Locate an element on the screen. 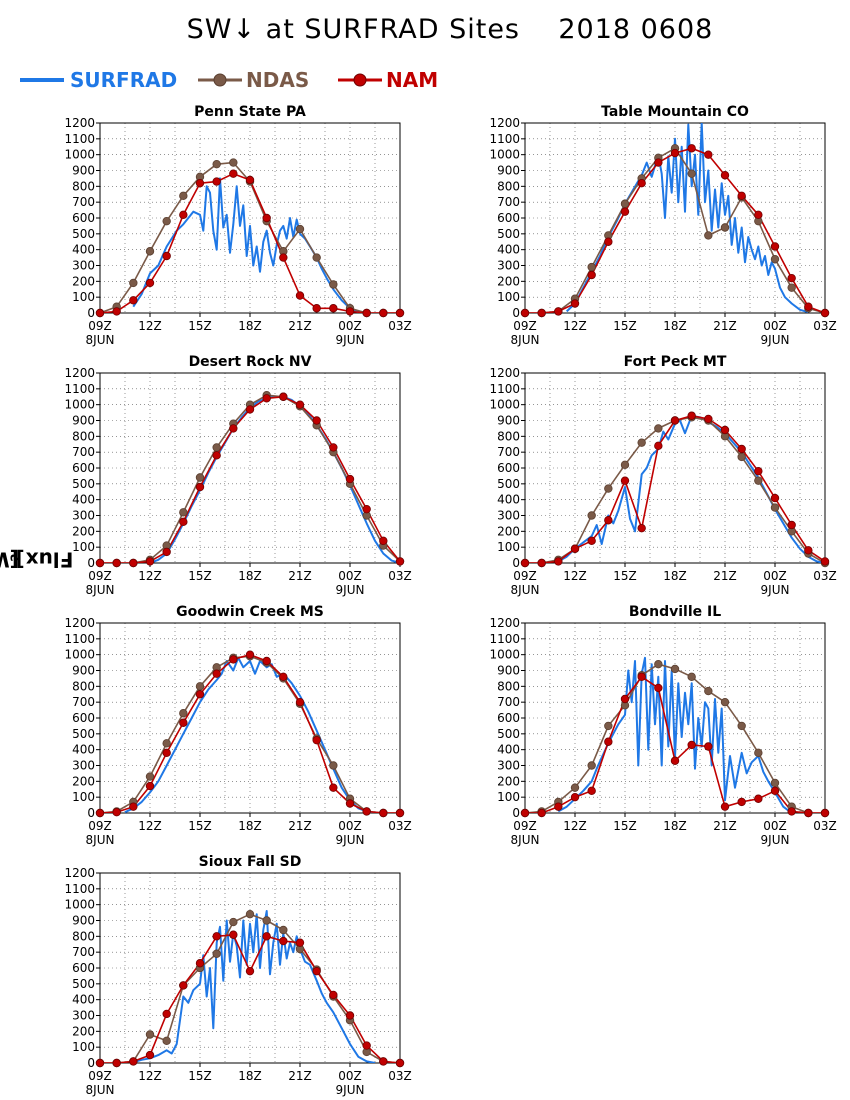  x-tick-label: 00Z is located at coordinates (350, 826).